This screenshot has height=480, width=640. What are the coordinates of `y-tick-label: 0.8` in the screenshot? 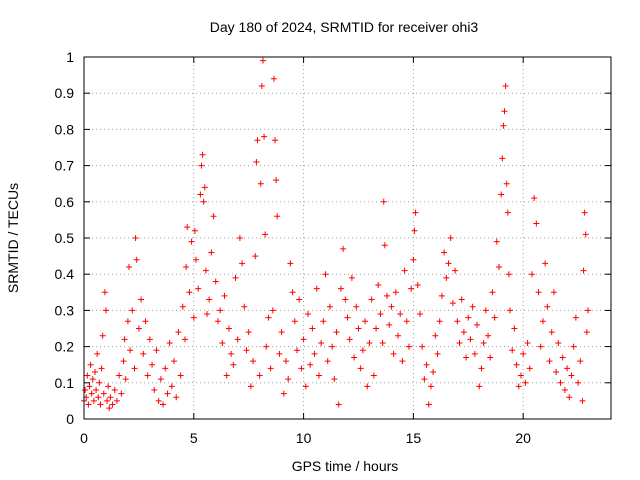 It's located at (65, 129).